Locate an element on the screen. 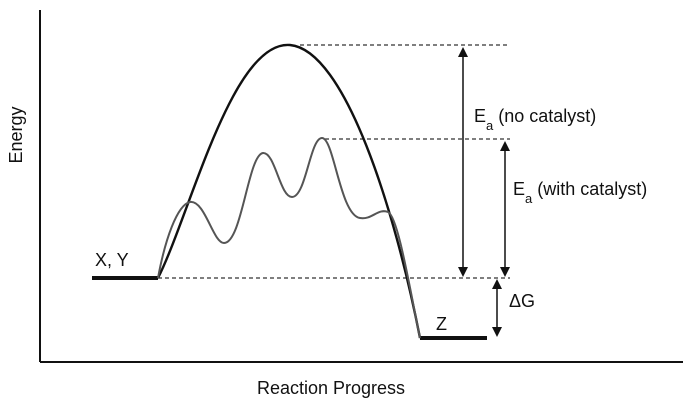 Image resolution: width=688 pixels, height=410 pixels. delta-g-label: ΔG is located at coordinates (522, 301).